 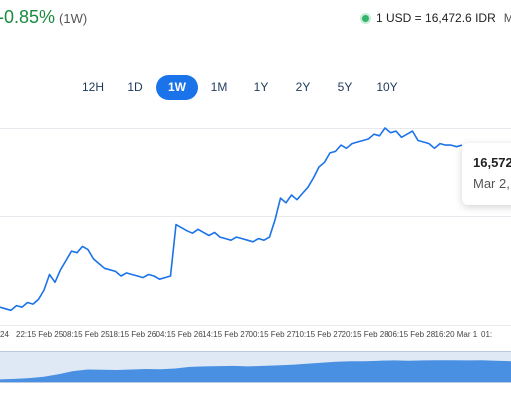 I want to click on exchange-rate: 1 USD = 16,472.6 IDR M, so click(x=436, y=18).